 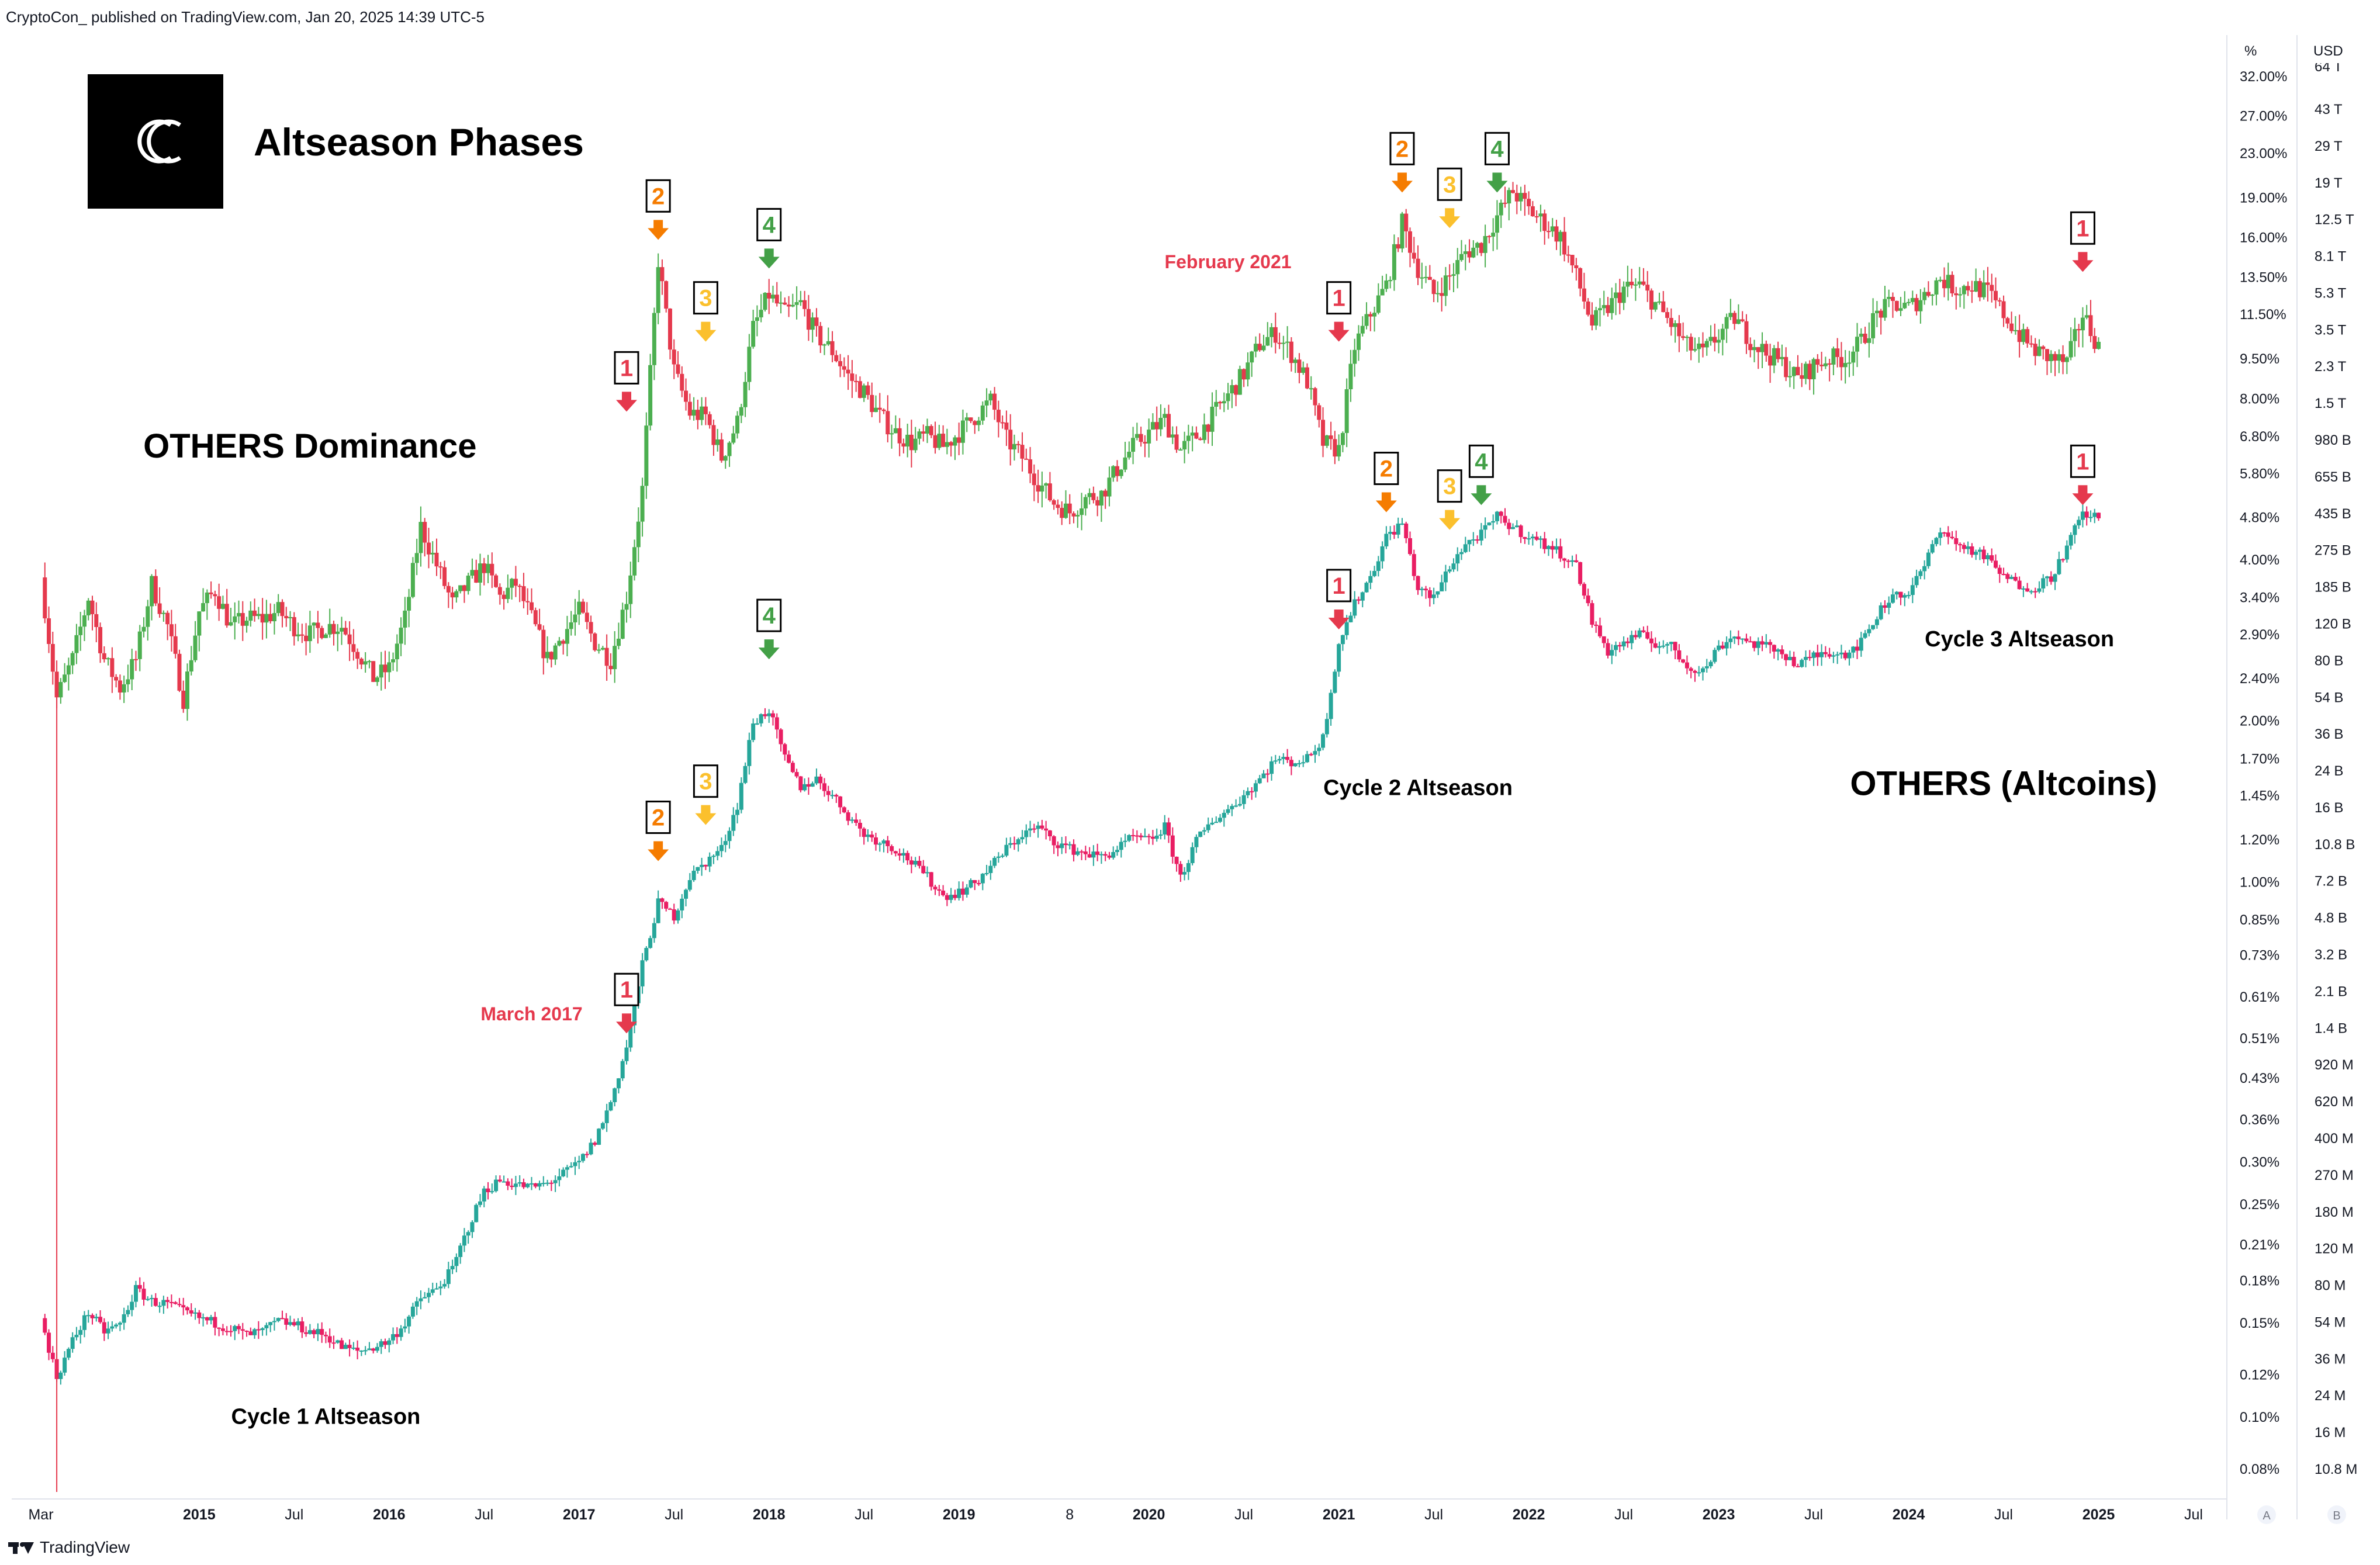 What do you see at coordinates (2330, 1433) in the screenshot?
I see `usd-tick-label: 16 M` at bounding box center [2330, 1433].